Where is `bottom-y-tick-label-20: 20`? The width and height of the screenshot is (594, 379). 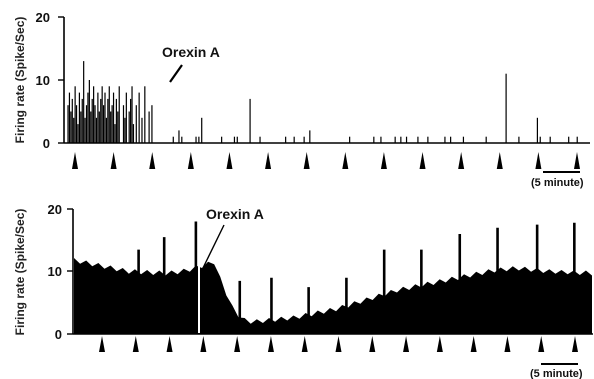
bottom-y-tick-label-20: 20 is located at coordinates (55, 209).